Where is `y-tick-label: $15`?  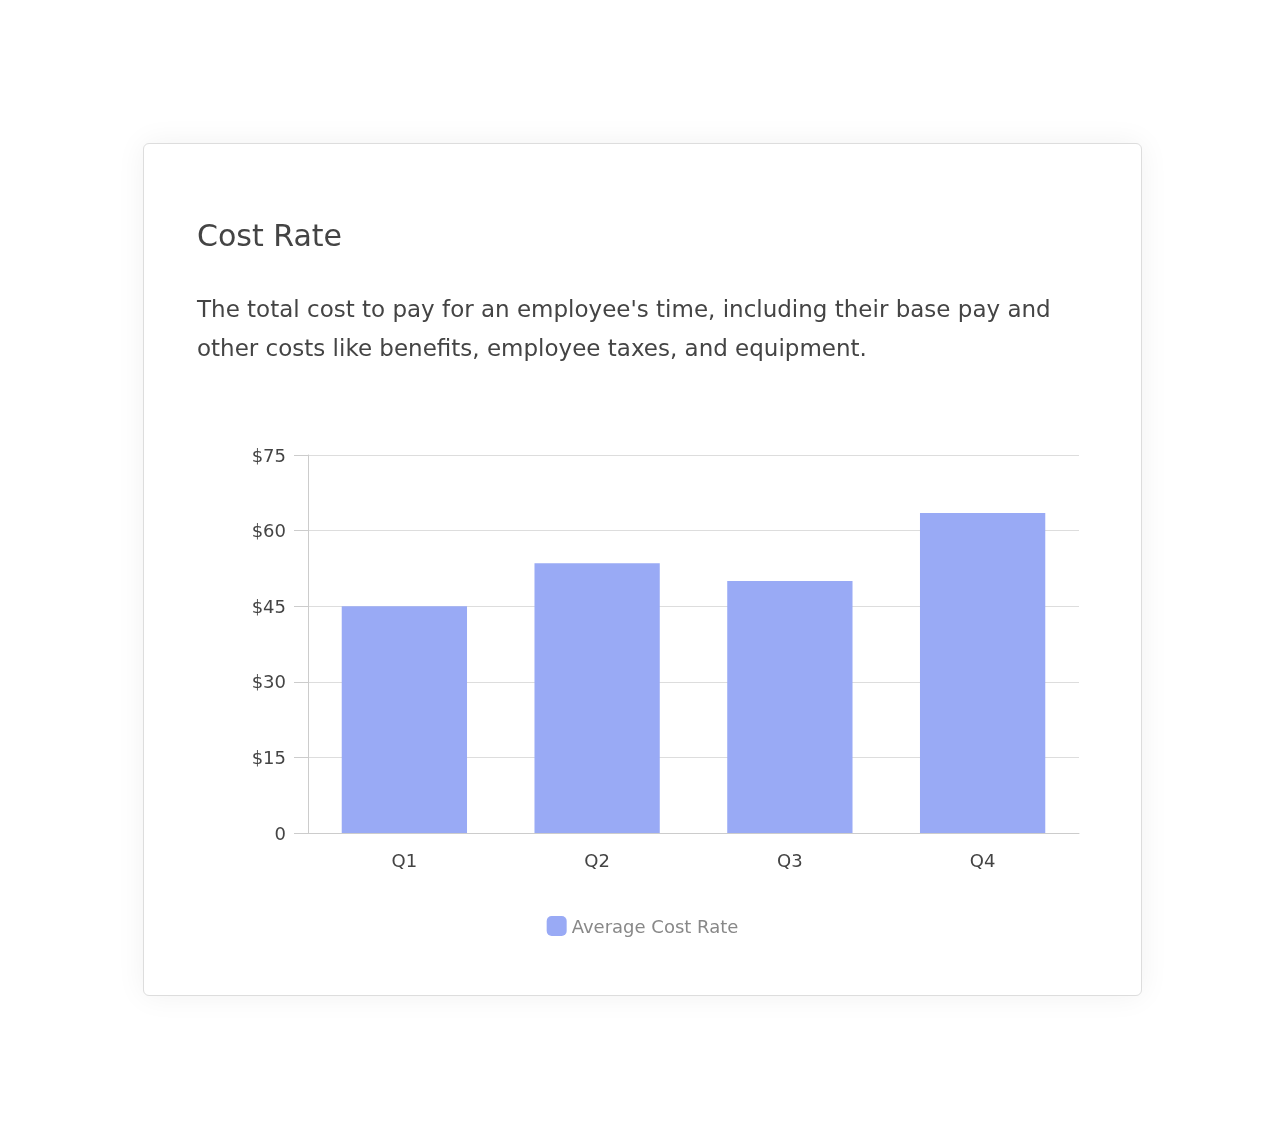 y-tick-label: $15 is located at coordinates (268, 757).